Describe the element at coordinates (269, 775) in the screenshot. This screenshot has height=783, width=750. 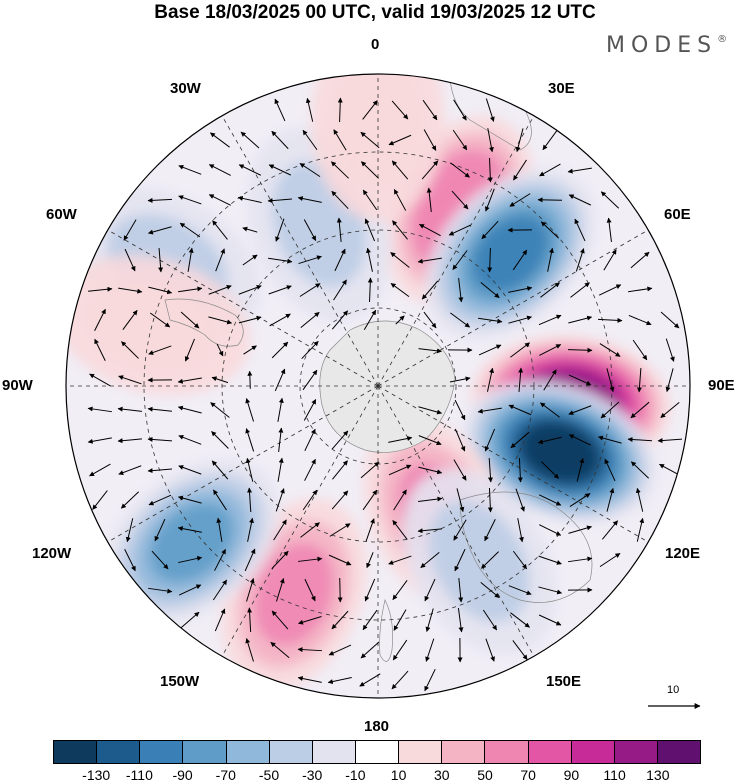
I see `colorbar-tick-label: -50` at that location.